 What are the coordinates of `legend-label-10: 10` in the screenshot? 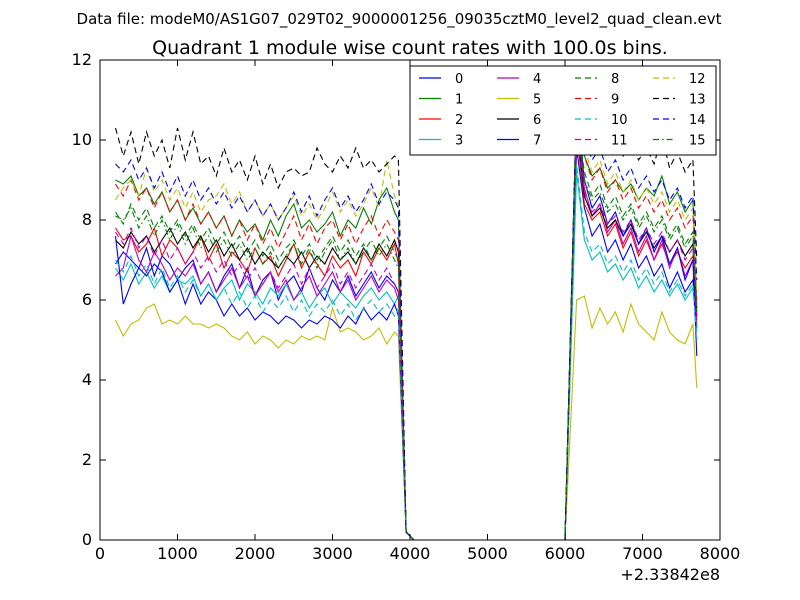 It's located at (619, 120).